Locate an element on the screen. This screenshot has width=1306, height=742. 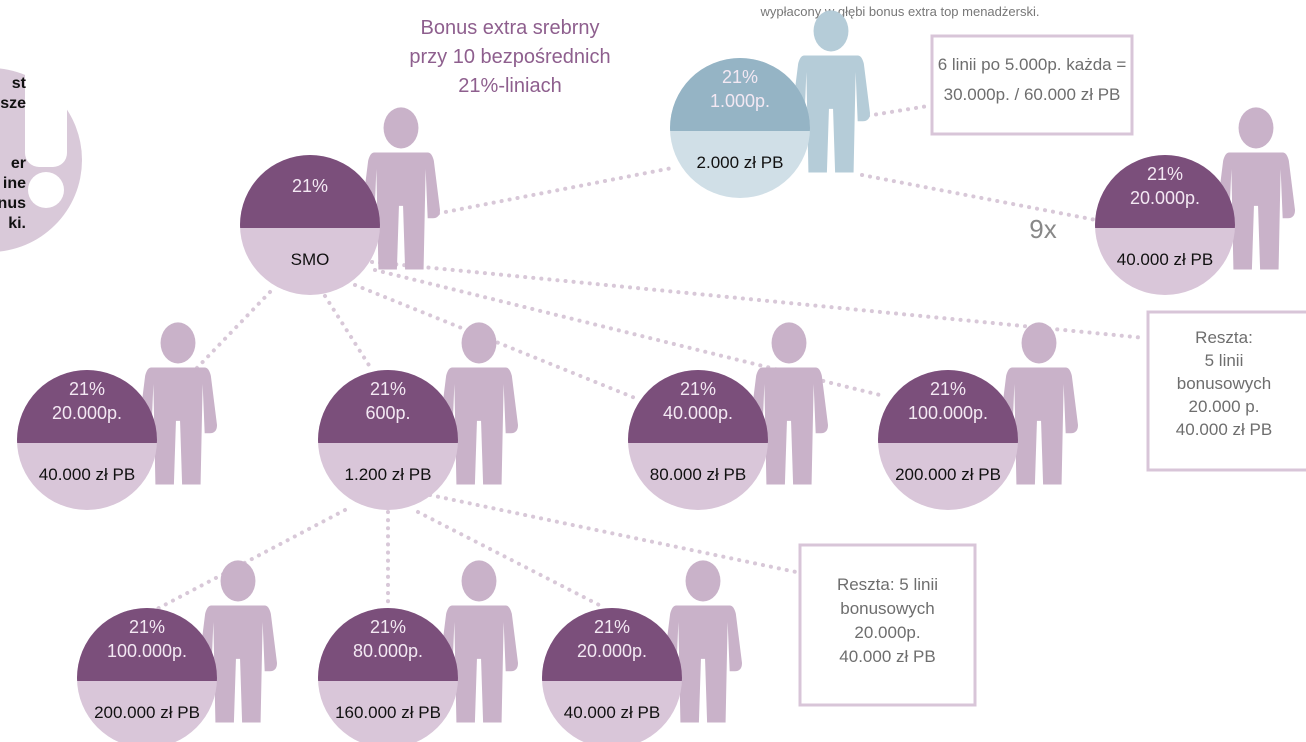
note-text: st is located at coordinates (19, 83).